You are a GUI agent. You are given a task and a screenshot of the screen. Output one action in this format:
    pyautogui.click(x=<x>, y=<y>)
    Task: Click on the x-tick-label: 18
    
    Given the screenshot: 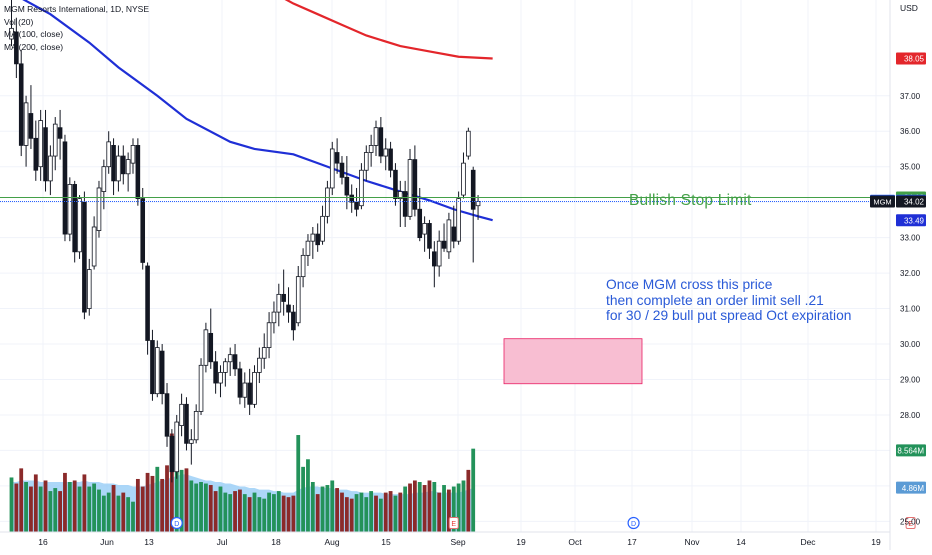 What is the action you would take?
    pyautogui.click(x=276, y=542)
    